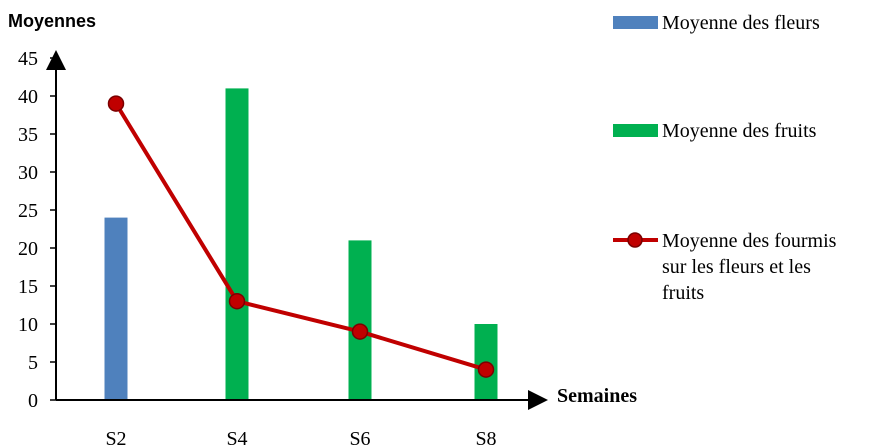 This screenshot has height=448, width=882. What do you see at coordinates (28, 249) in the screenshot?
I see `y-tick-label: 20` at bounding box center [28, 249].